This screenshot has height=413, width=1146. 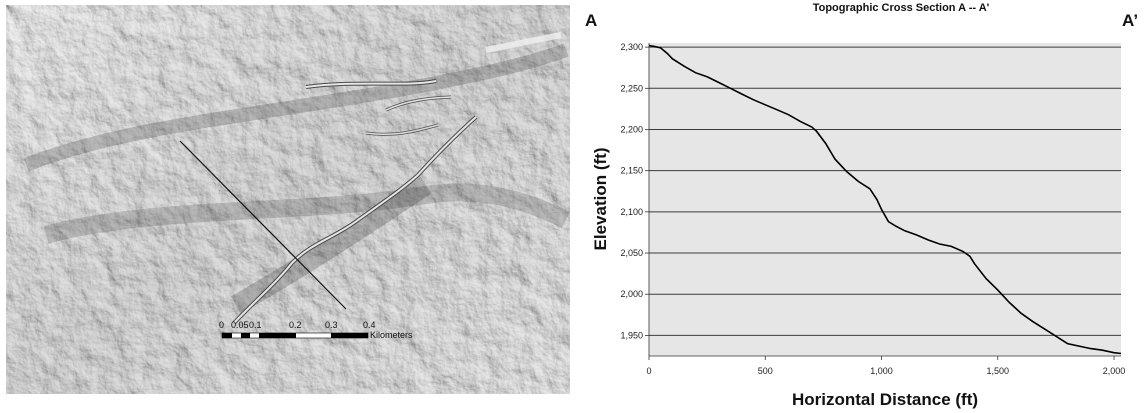 I want to click on scale-tick-label: 0, so click(x=221, y=325).